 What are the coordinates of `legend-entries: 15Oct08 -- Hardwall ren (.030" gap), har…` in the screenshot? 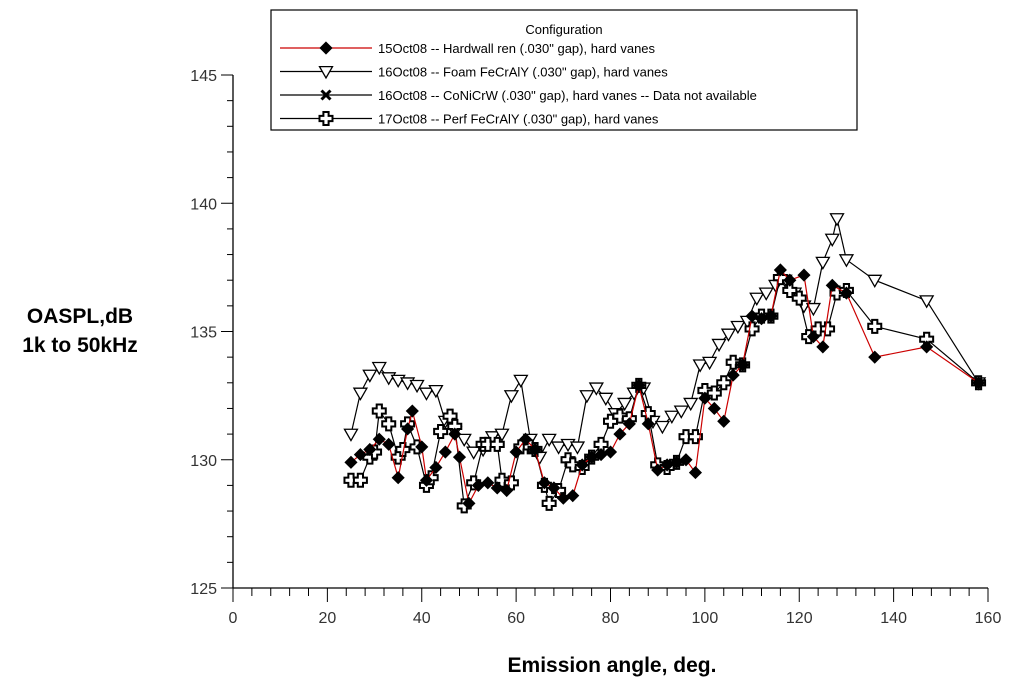 It's located at (518, 84).